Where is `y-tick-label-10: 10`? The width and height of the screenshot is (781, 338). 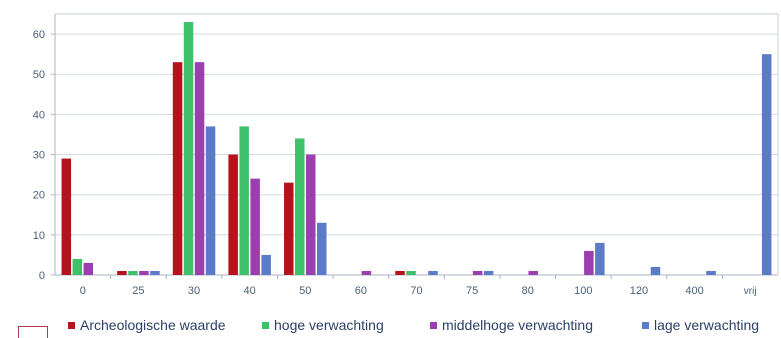 y-tick-label-10: 10 is located at coordinates (39, 236).